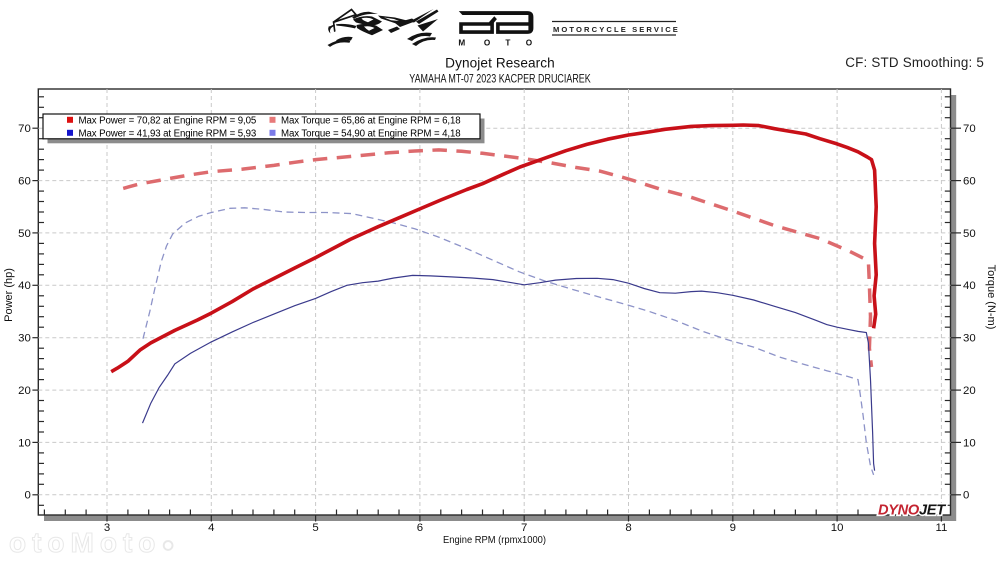 The image size is (1000, 562). I want to click on svg-text: otoMoto○, so click(95, 542).